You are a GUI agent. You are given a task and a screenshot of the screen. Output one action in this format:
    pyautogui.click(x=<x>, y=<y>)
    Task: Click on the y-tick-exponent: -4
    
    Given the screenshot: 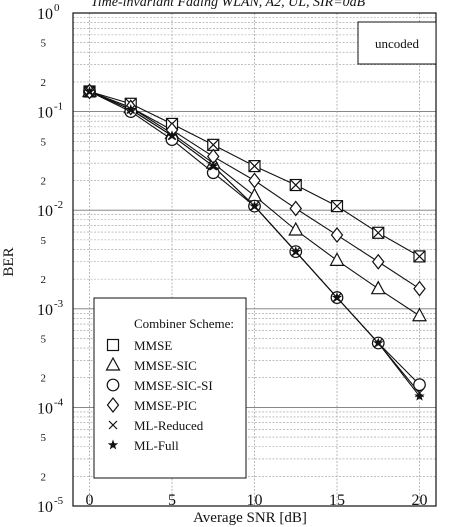 What is the action you would take?
    pyautogui.click(x=59, y=402)
    